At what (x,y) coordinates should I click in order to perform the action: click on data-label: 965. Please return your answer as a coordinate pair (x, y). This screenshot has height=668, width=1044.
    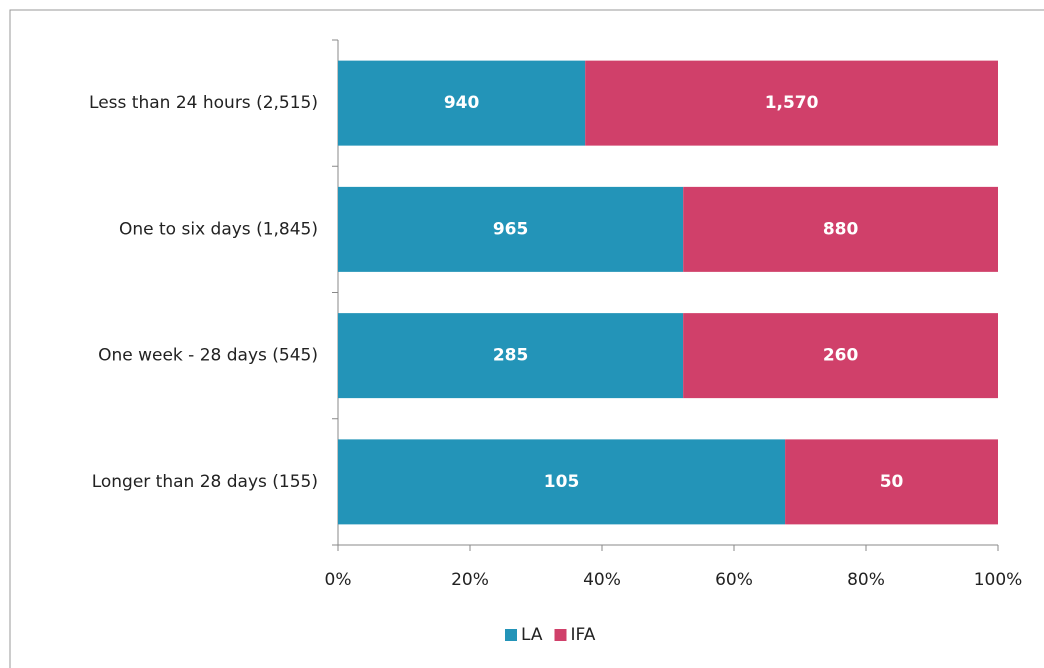
    Looking at the image, I should click on (511, 229).